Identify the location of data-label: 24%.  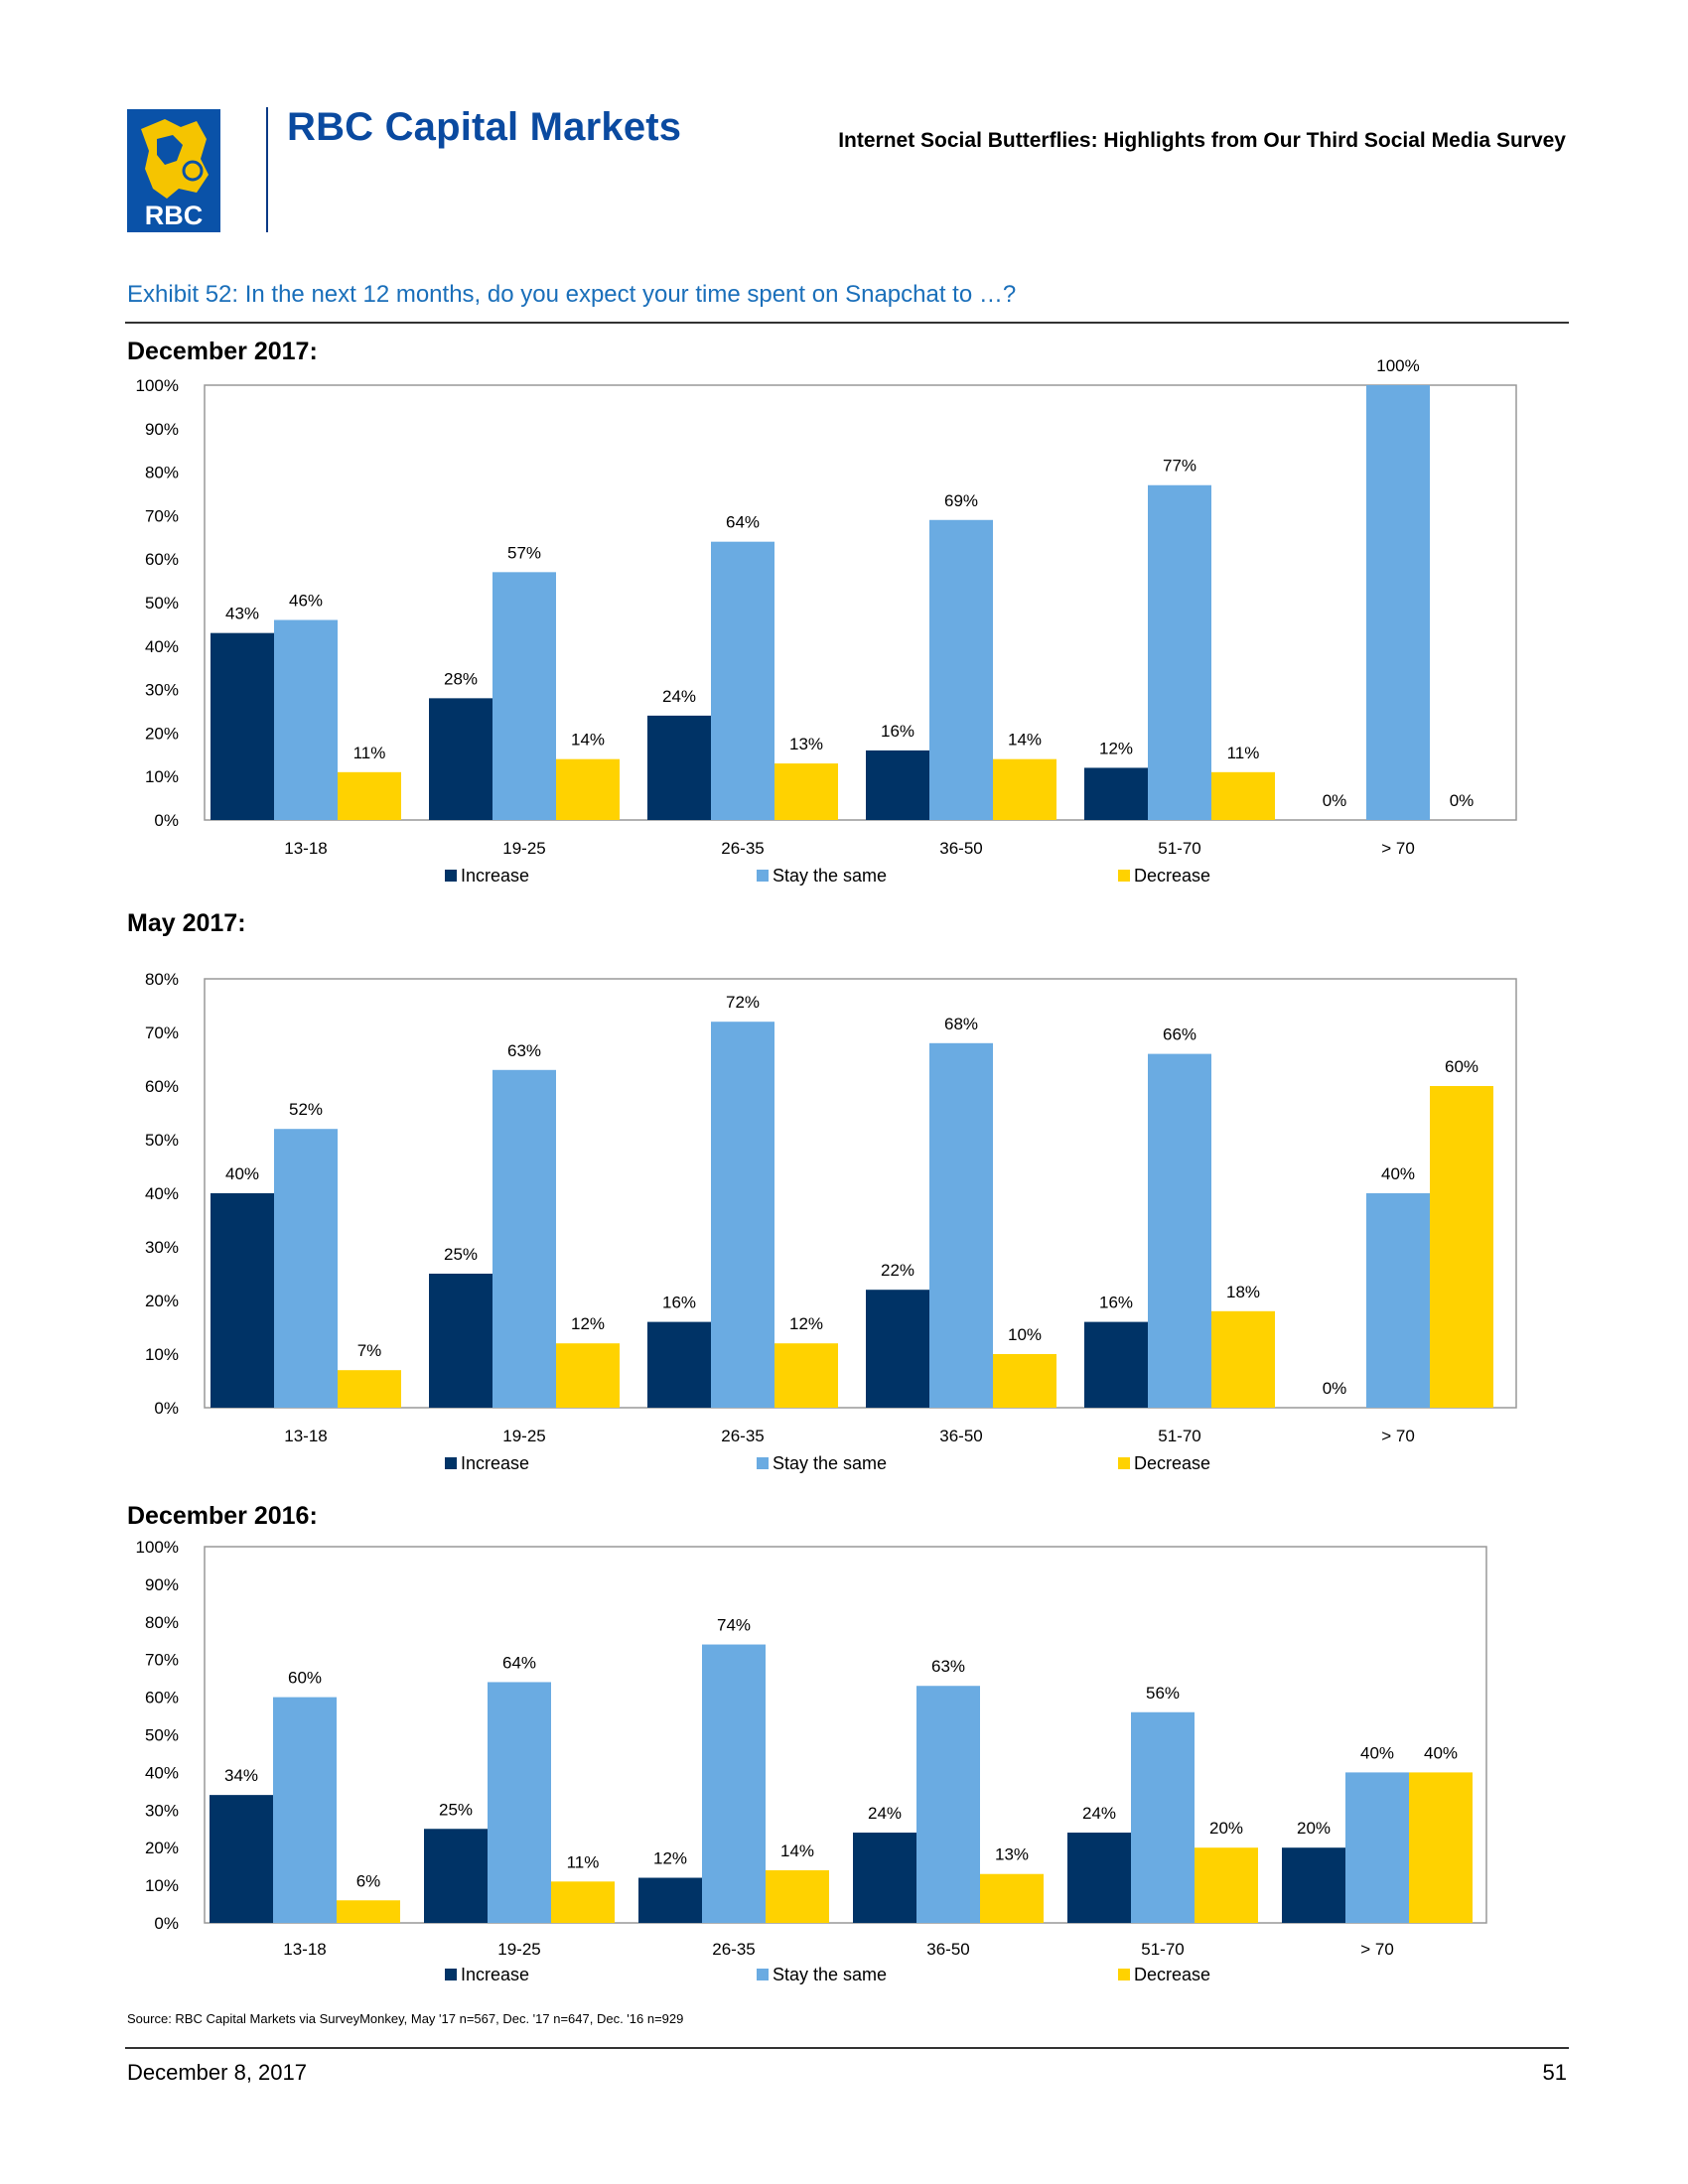
(679, 696).